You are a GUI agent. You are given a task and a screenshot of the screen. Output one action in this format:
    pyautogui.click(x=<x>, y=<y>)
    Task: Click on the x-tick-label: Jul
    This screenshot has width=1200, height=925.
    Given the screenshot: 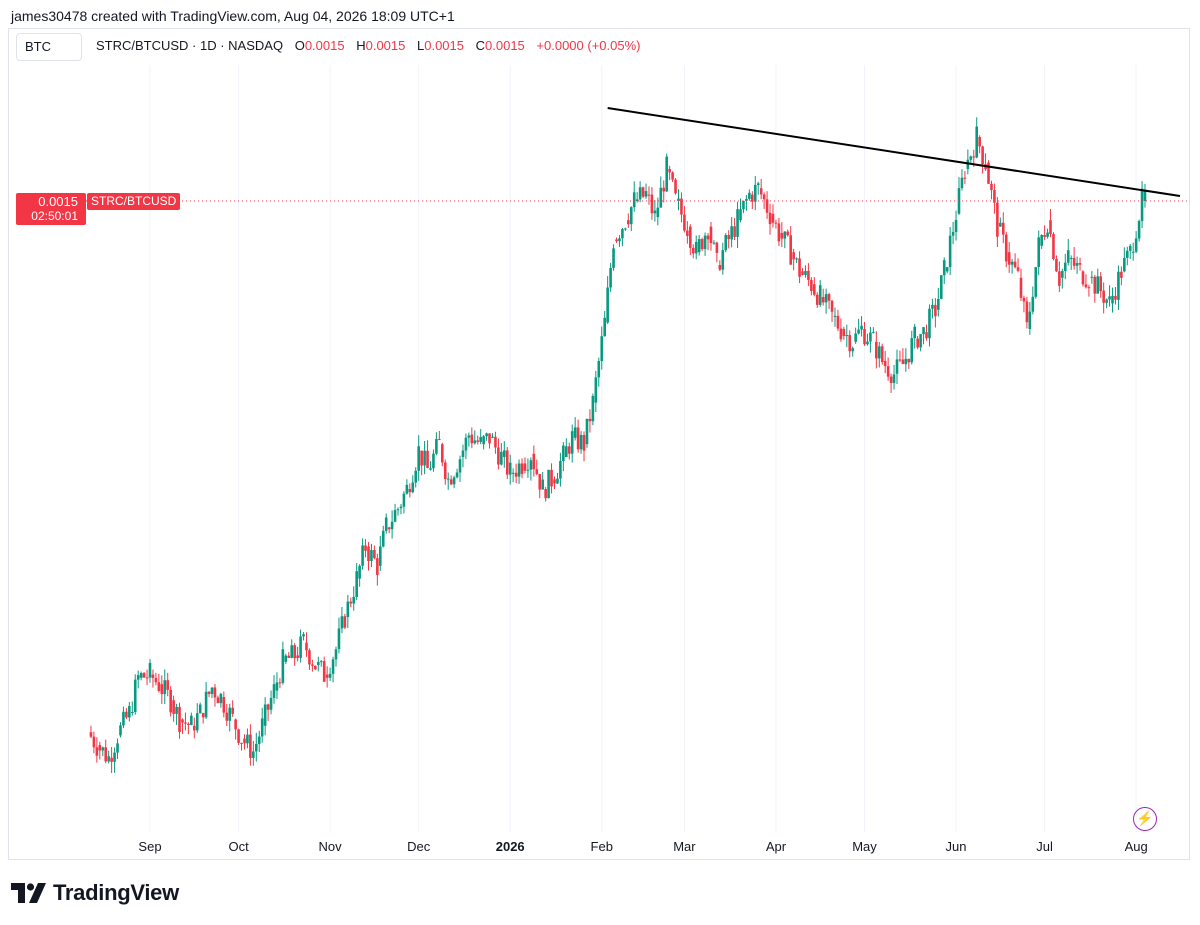 What is the action you would take?
    pyautogui.click(x=1044, y=846)
    